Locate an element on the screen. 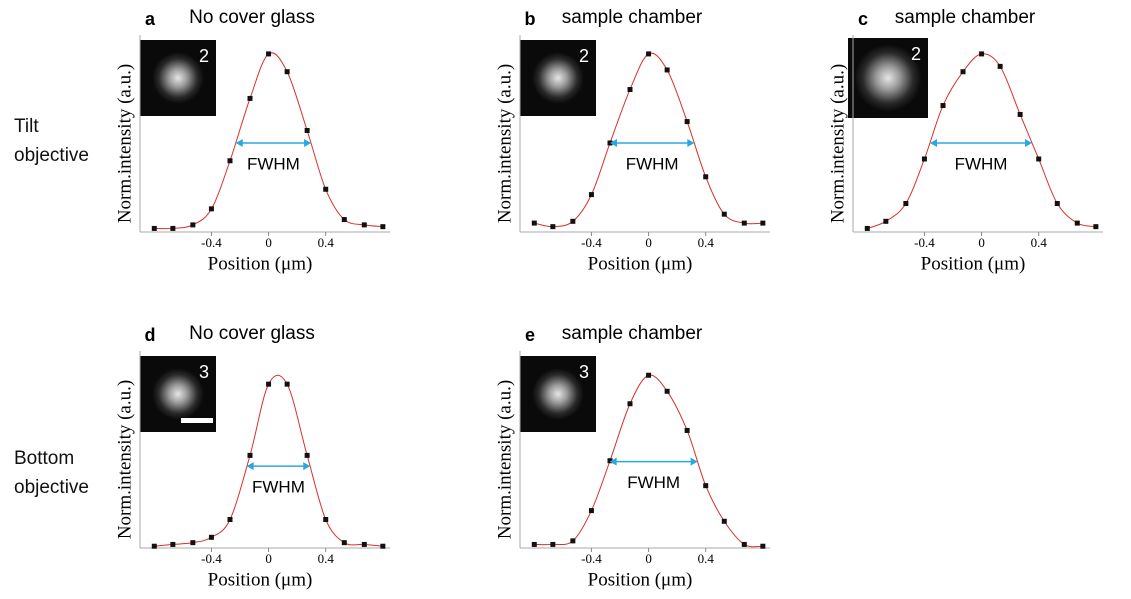  row-label: Bottom objective is located at coordinates (51, 473).